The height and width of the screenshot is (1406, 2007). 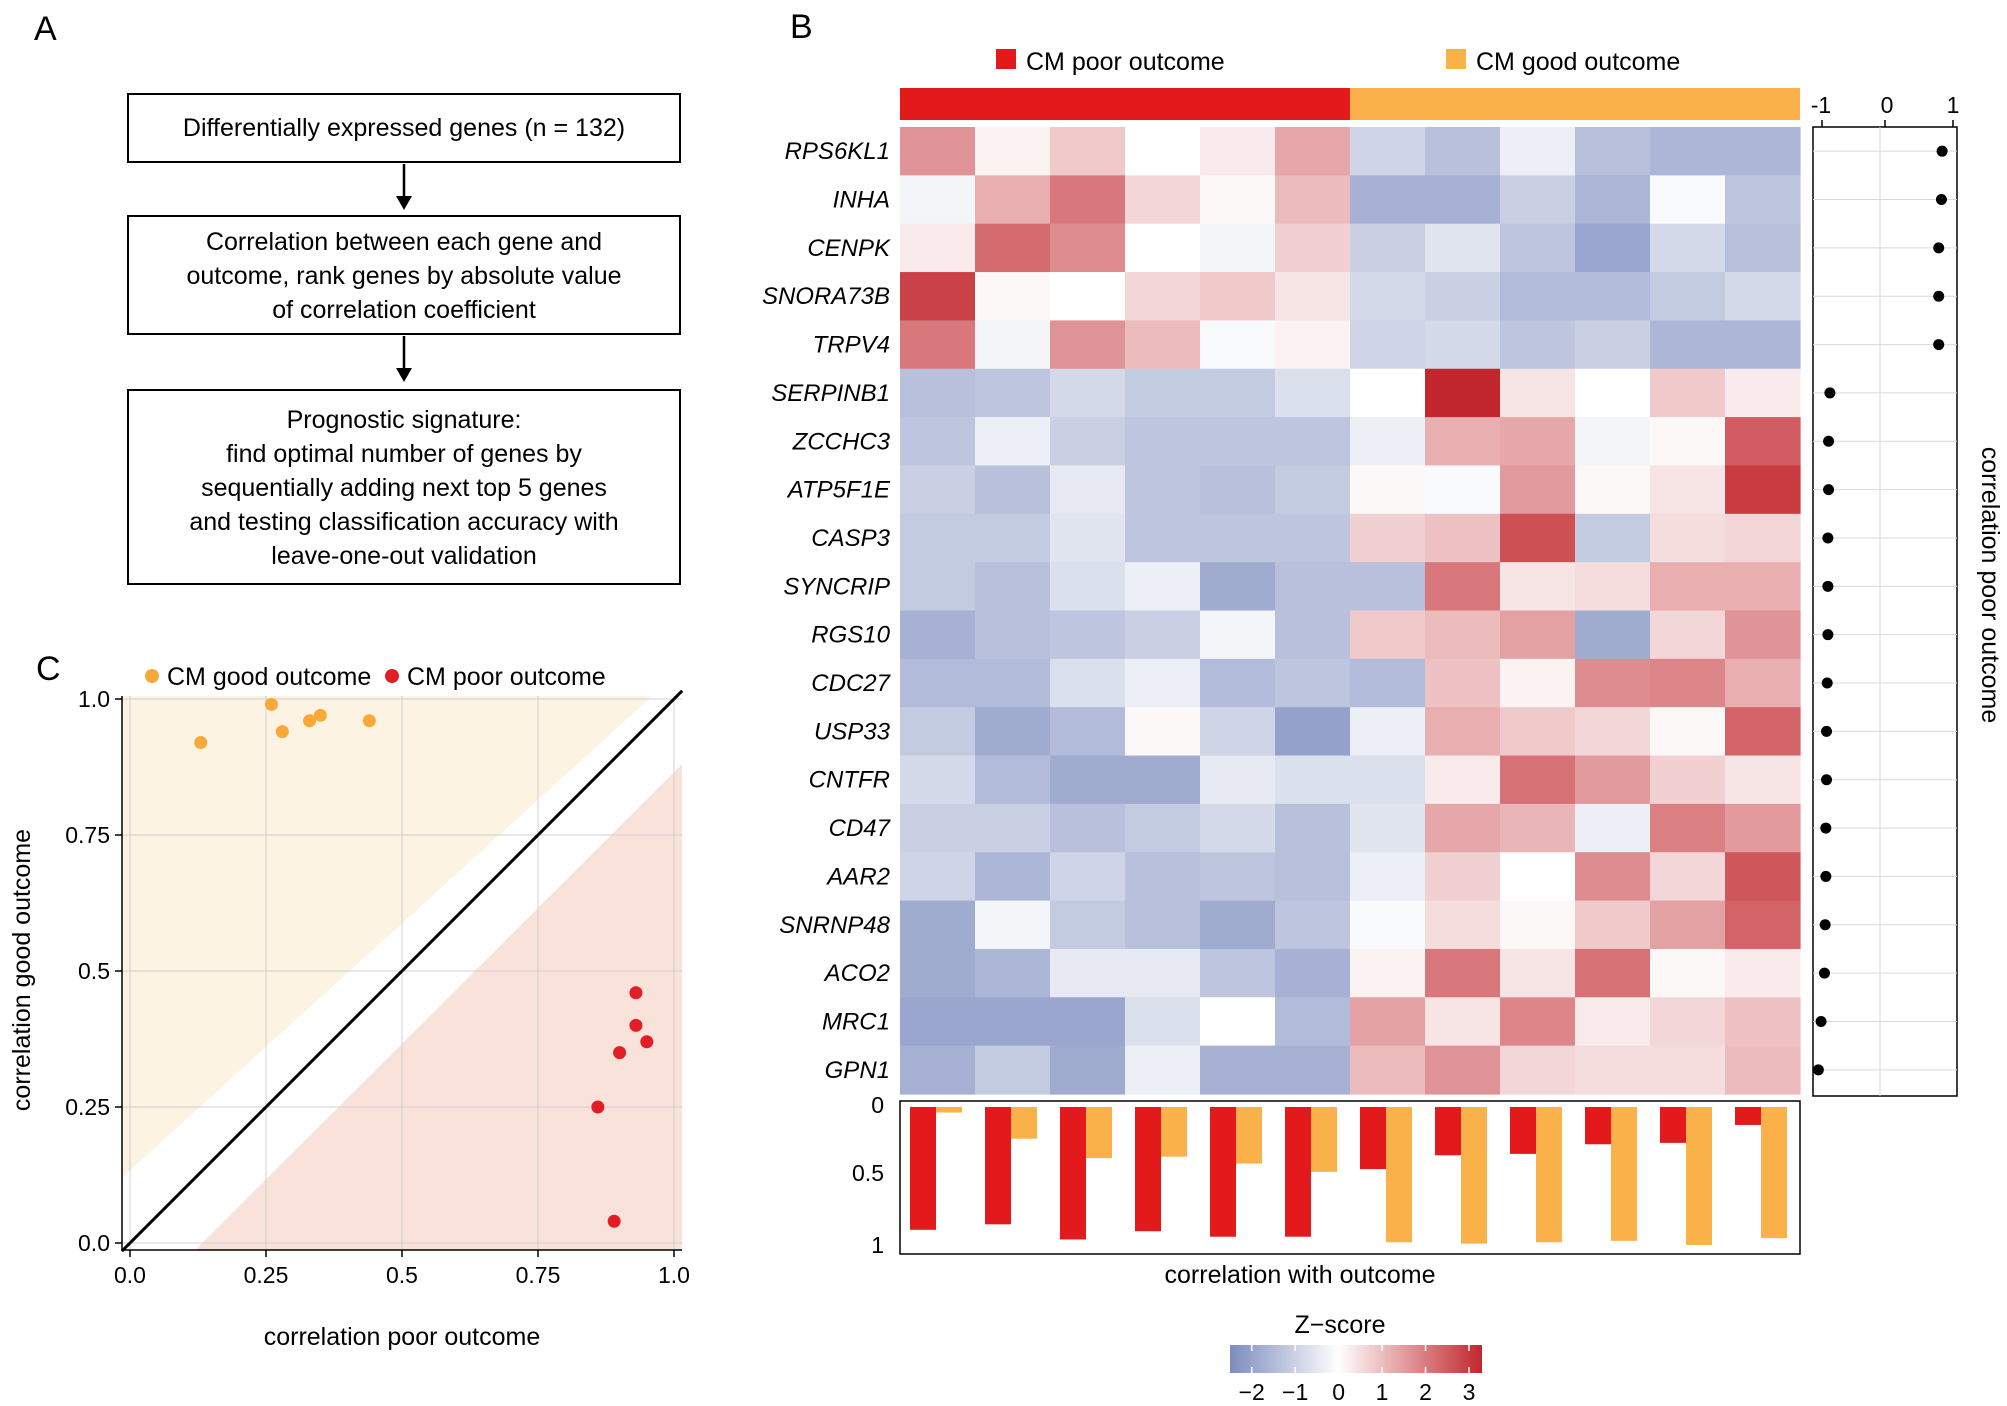 I want to click on gene-label: CDC27, so click(x=851, y=683).